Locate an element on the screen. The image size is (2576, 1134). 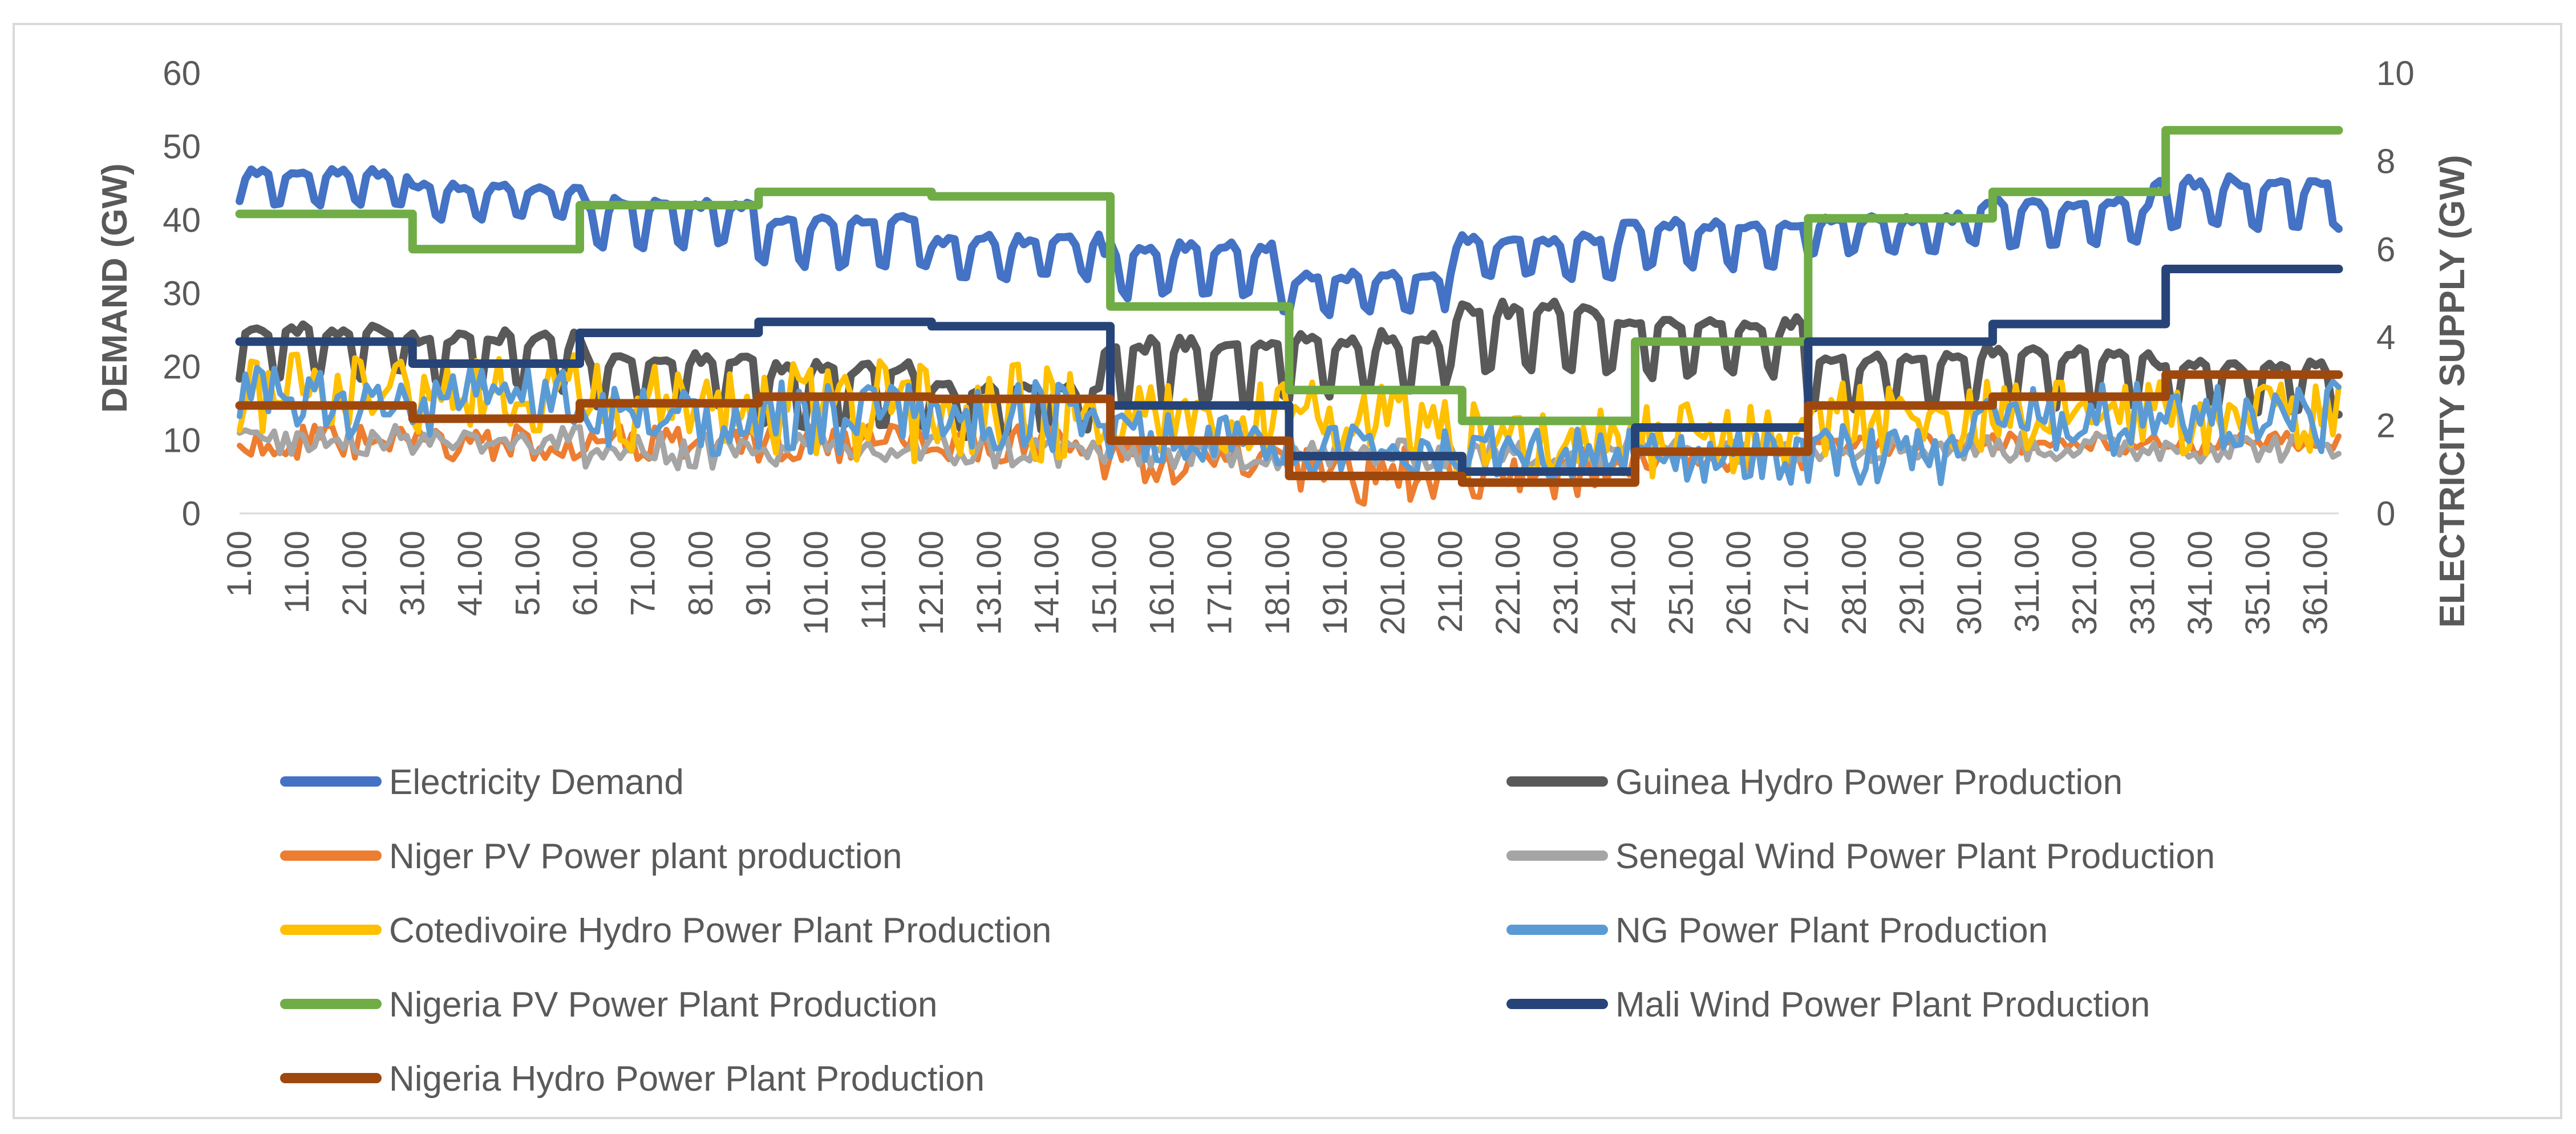
x-tick-label: 261.00 is located at coordinates (1739, 582).